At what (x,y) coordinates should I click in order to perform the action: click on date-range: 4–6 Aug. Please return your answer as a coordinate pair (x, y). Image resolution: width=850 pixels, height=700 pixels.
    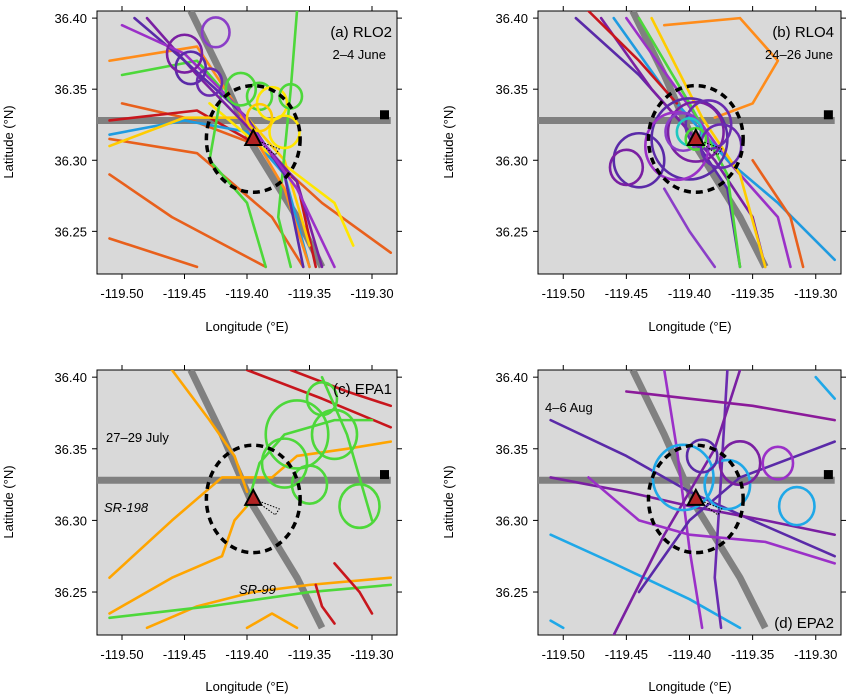
    Looking at the image, I should click on (569, 407).